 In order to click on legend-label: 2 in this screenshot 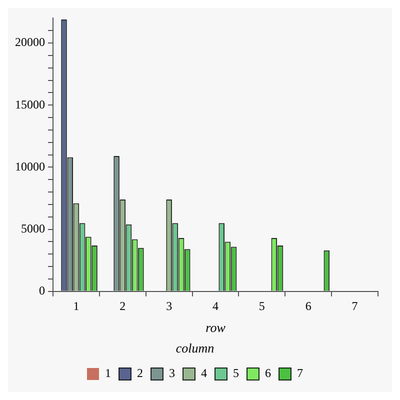, I will do `click(140, 373)`.